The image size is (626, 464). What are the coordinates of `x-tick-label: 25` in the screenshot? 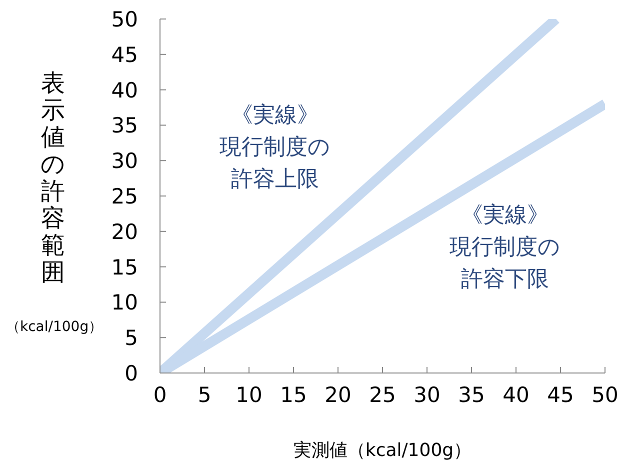 It's located at (382, 394).